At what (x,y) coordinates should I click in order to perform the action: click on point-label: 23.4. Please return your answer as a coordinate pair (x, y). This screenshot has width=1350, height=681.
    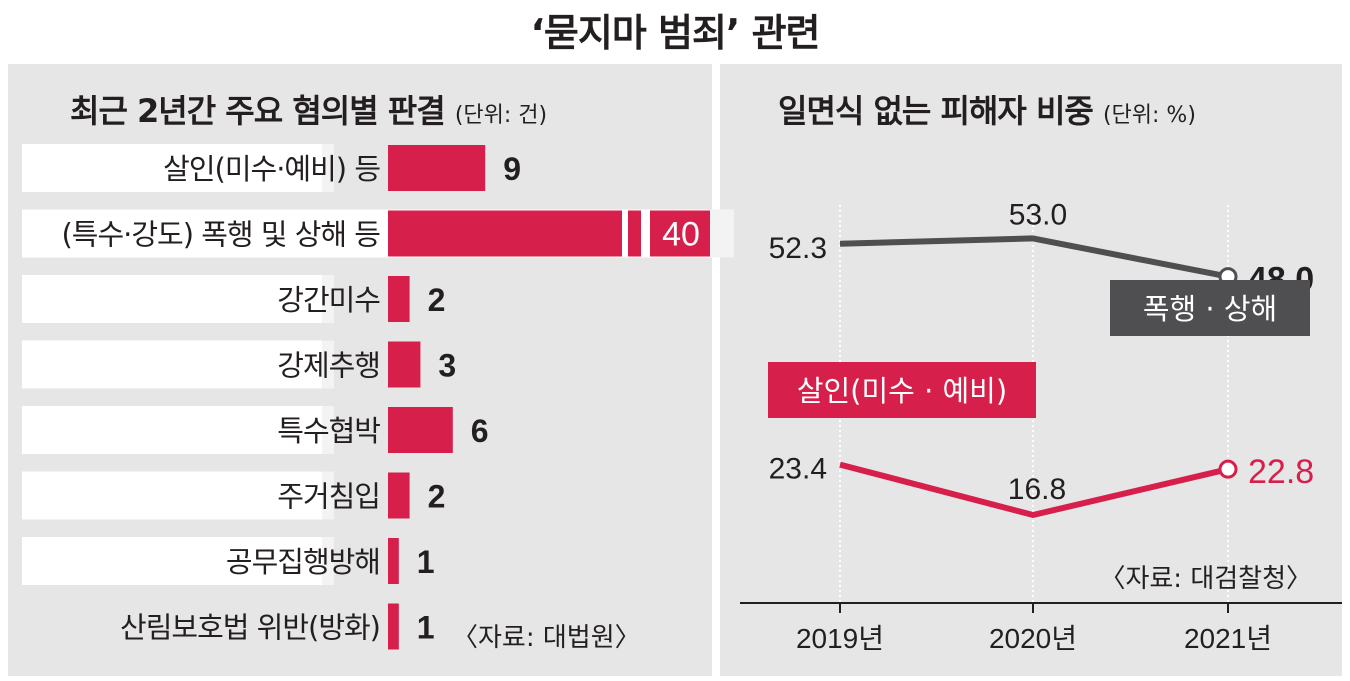
    Looking at the image, I should click on (798, 469).